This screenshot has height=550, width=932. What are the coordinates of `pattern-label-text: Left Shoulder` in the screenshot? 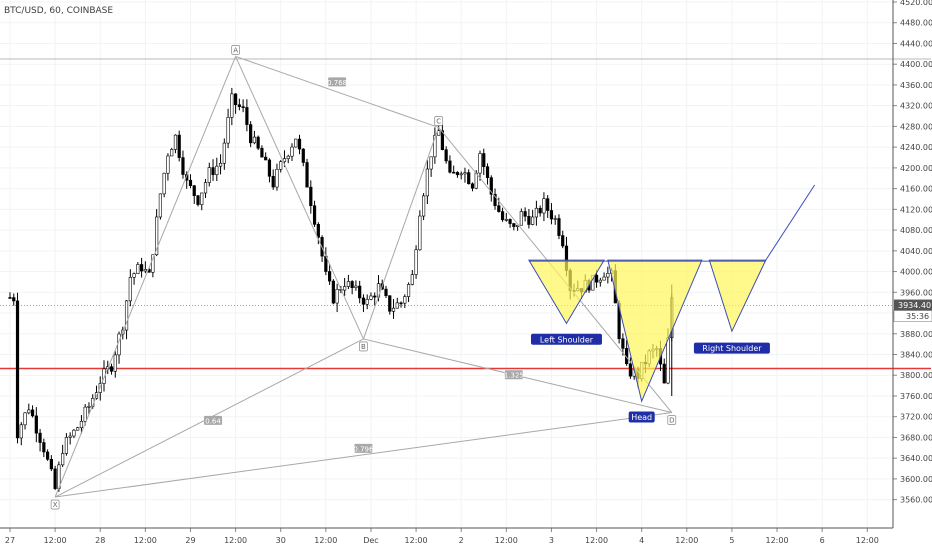 It's located at (567, 339).